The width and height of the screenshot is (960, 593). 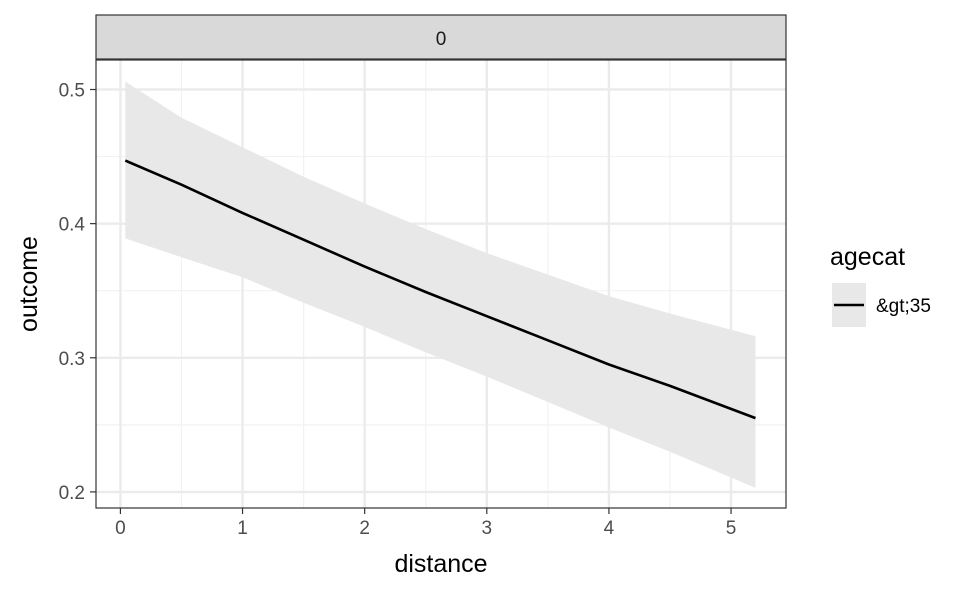 I want to click on facet-strip: 0, so click(x=441, y=37).